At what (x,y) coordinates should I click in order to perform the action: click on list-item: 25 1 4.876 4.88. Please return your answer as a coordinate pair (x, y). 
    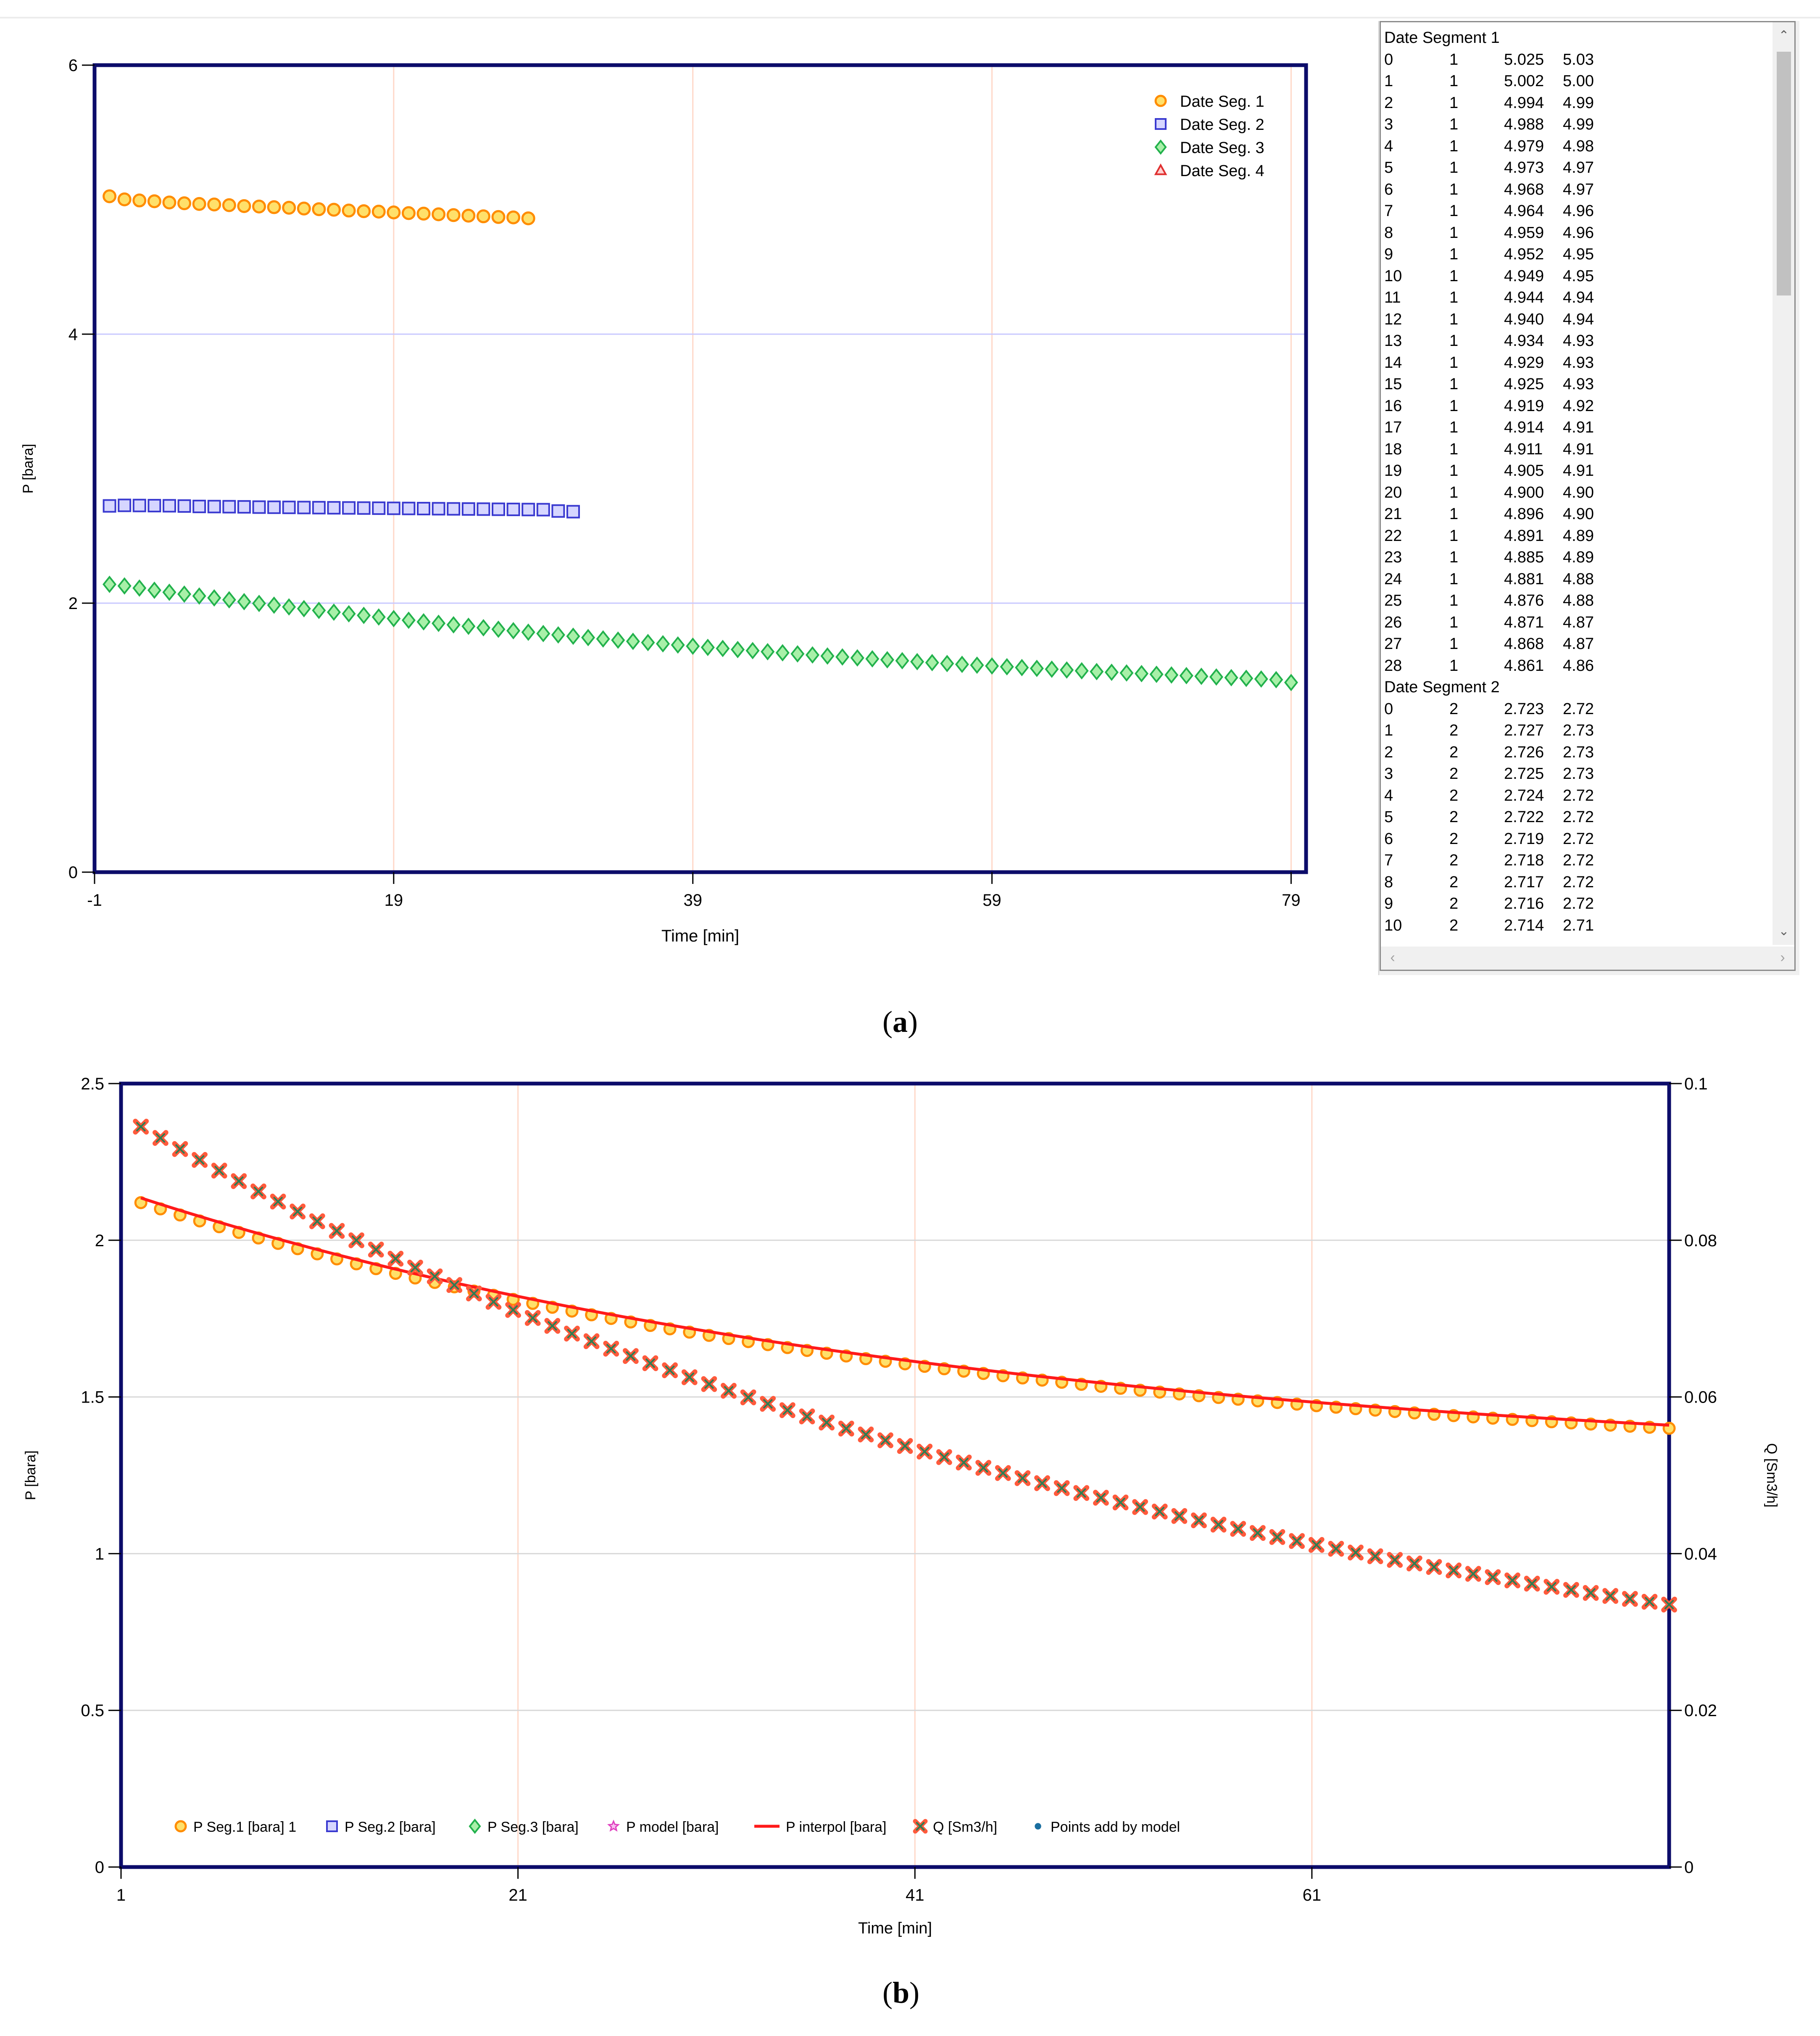
    Looking at the image, I should click on (1579, 601).